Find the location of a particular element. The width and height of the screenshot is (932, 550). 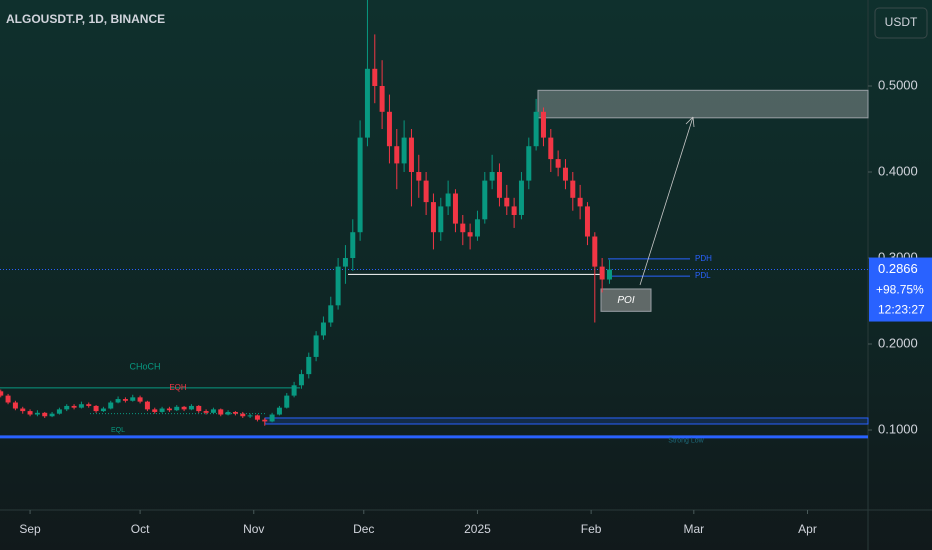

x-tick-label: Apr is located at coordinates (807, 529).